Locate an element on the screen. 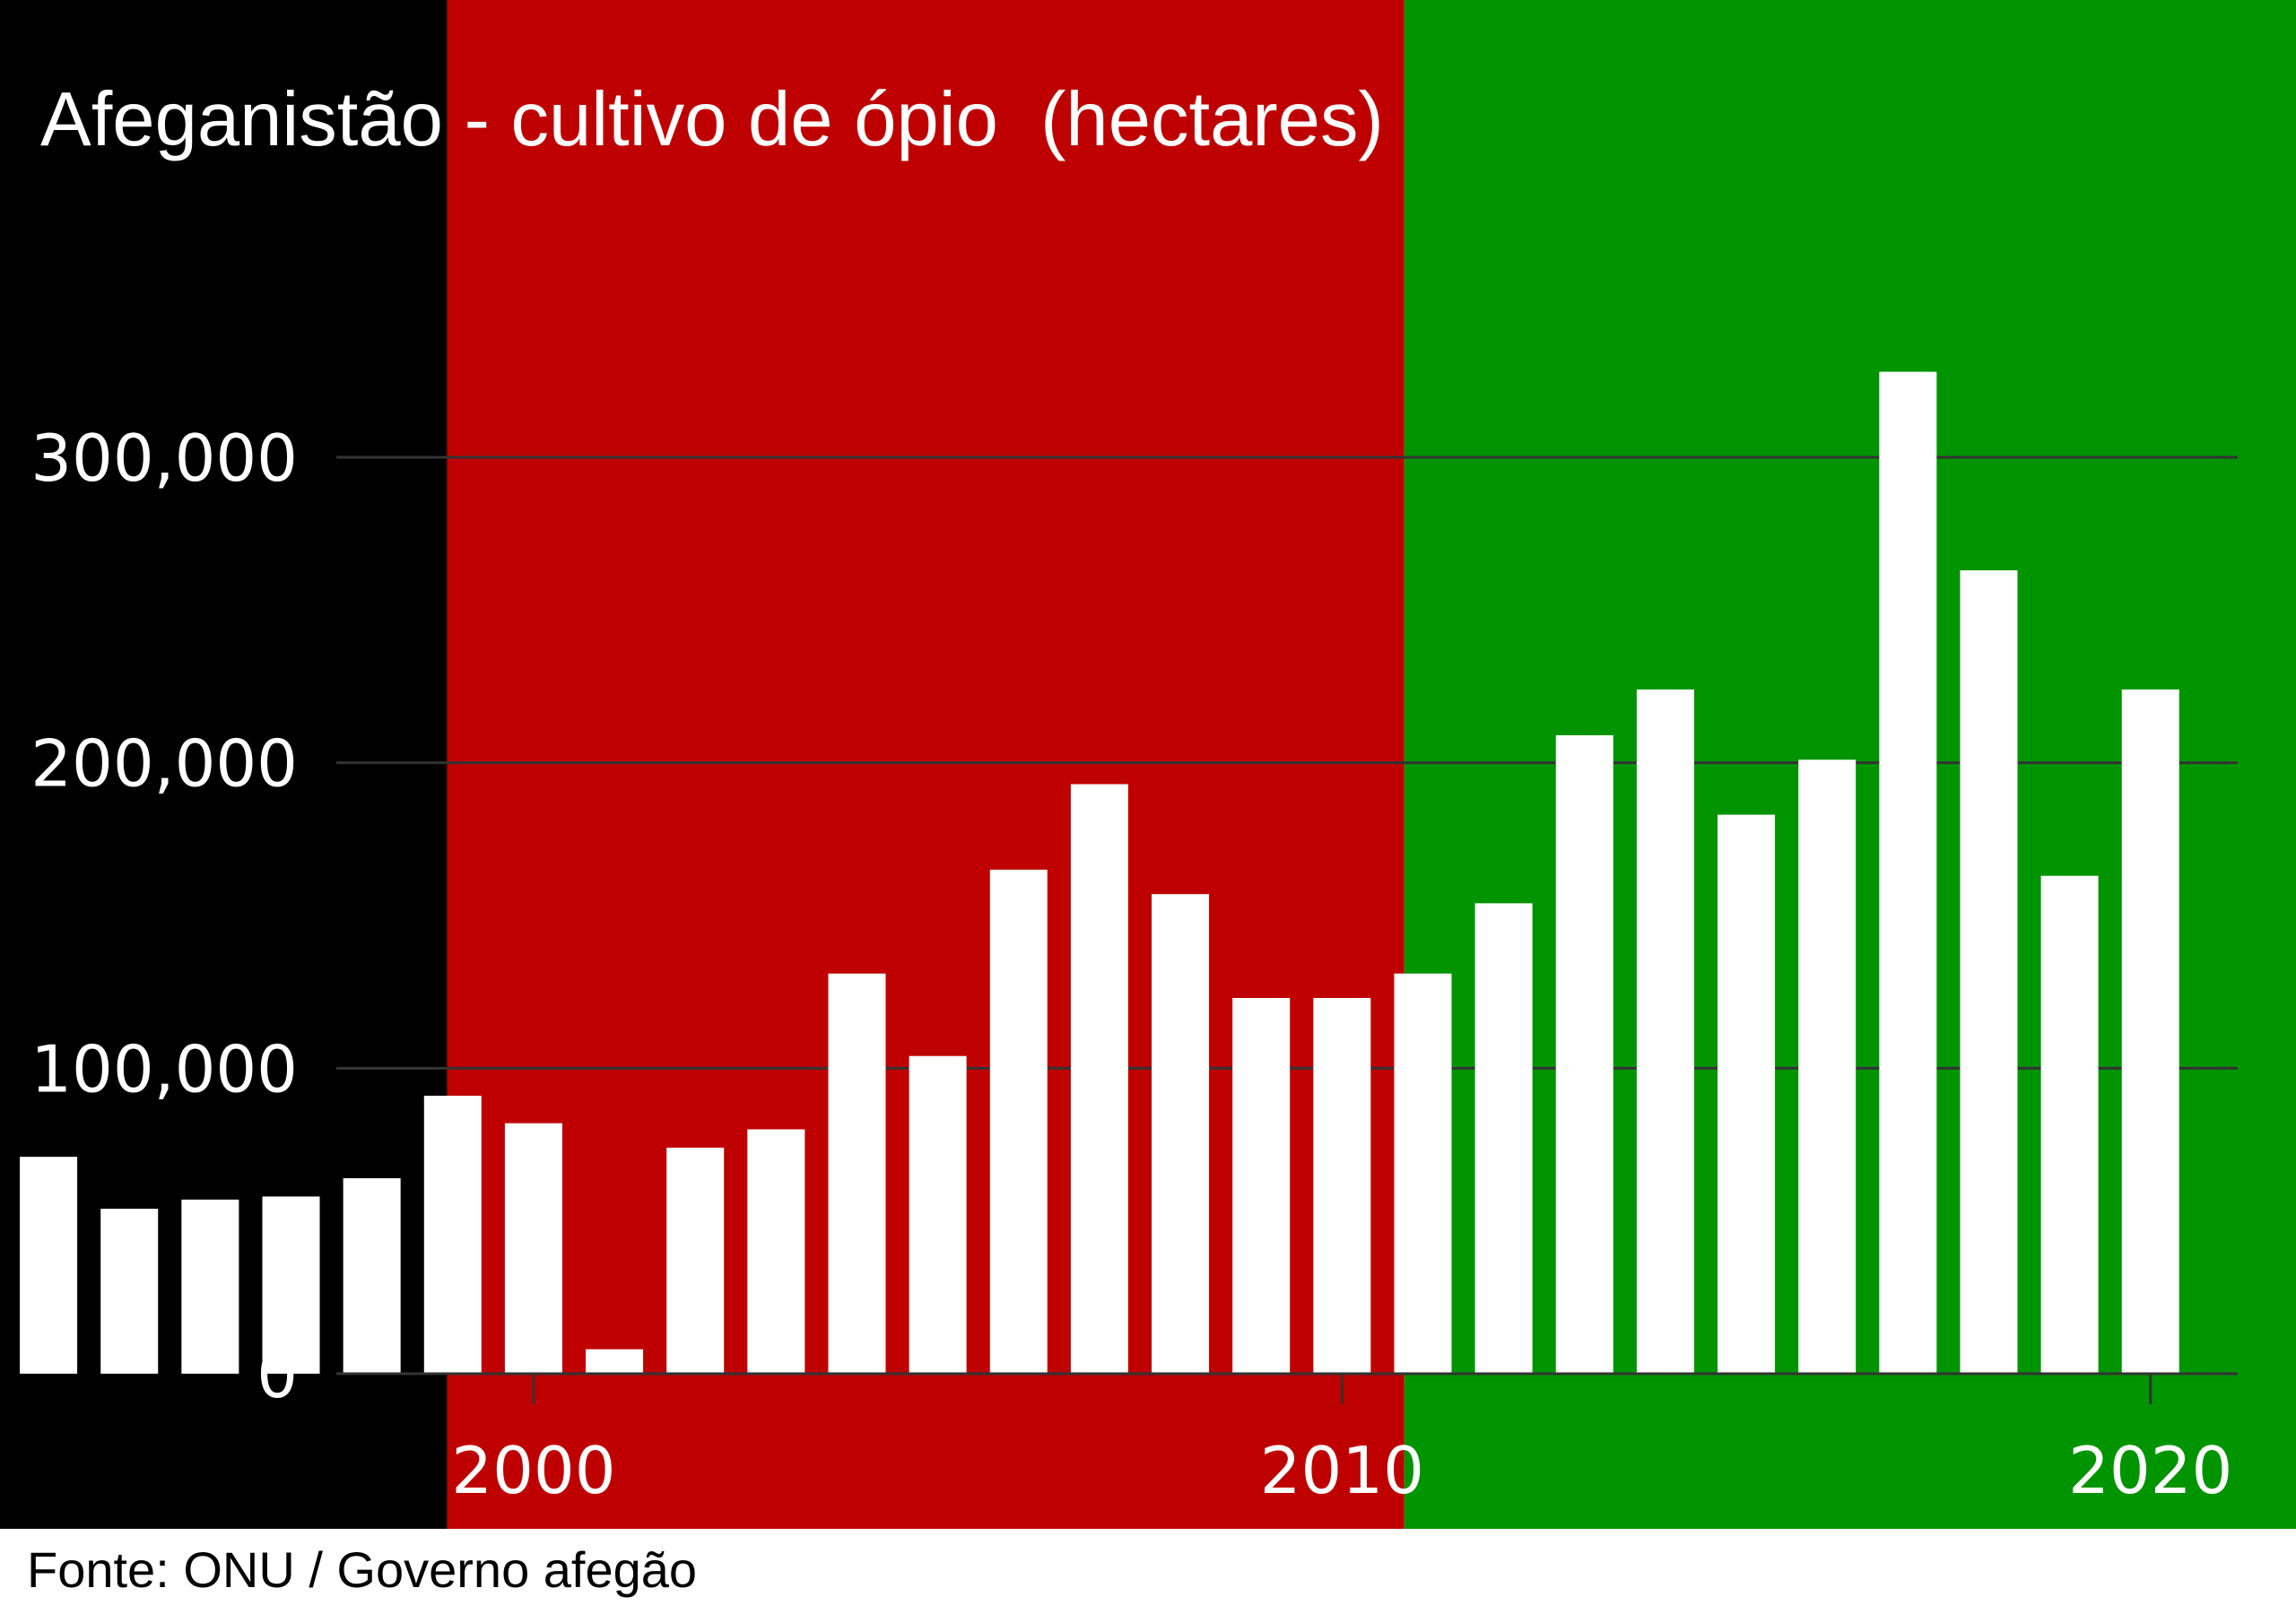 This screenshot has width=2296, height=1614. bar-2017 is located at coordinates (1908, 873).